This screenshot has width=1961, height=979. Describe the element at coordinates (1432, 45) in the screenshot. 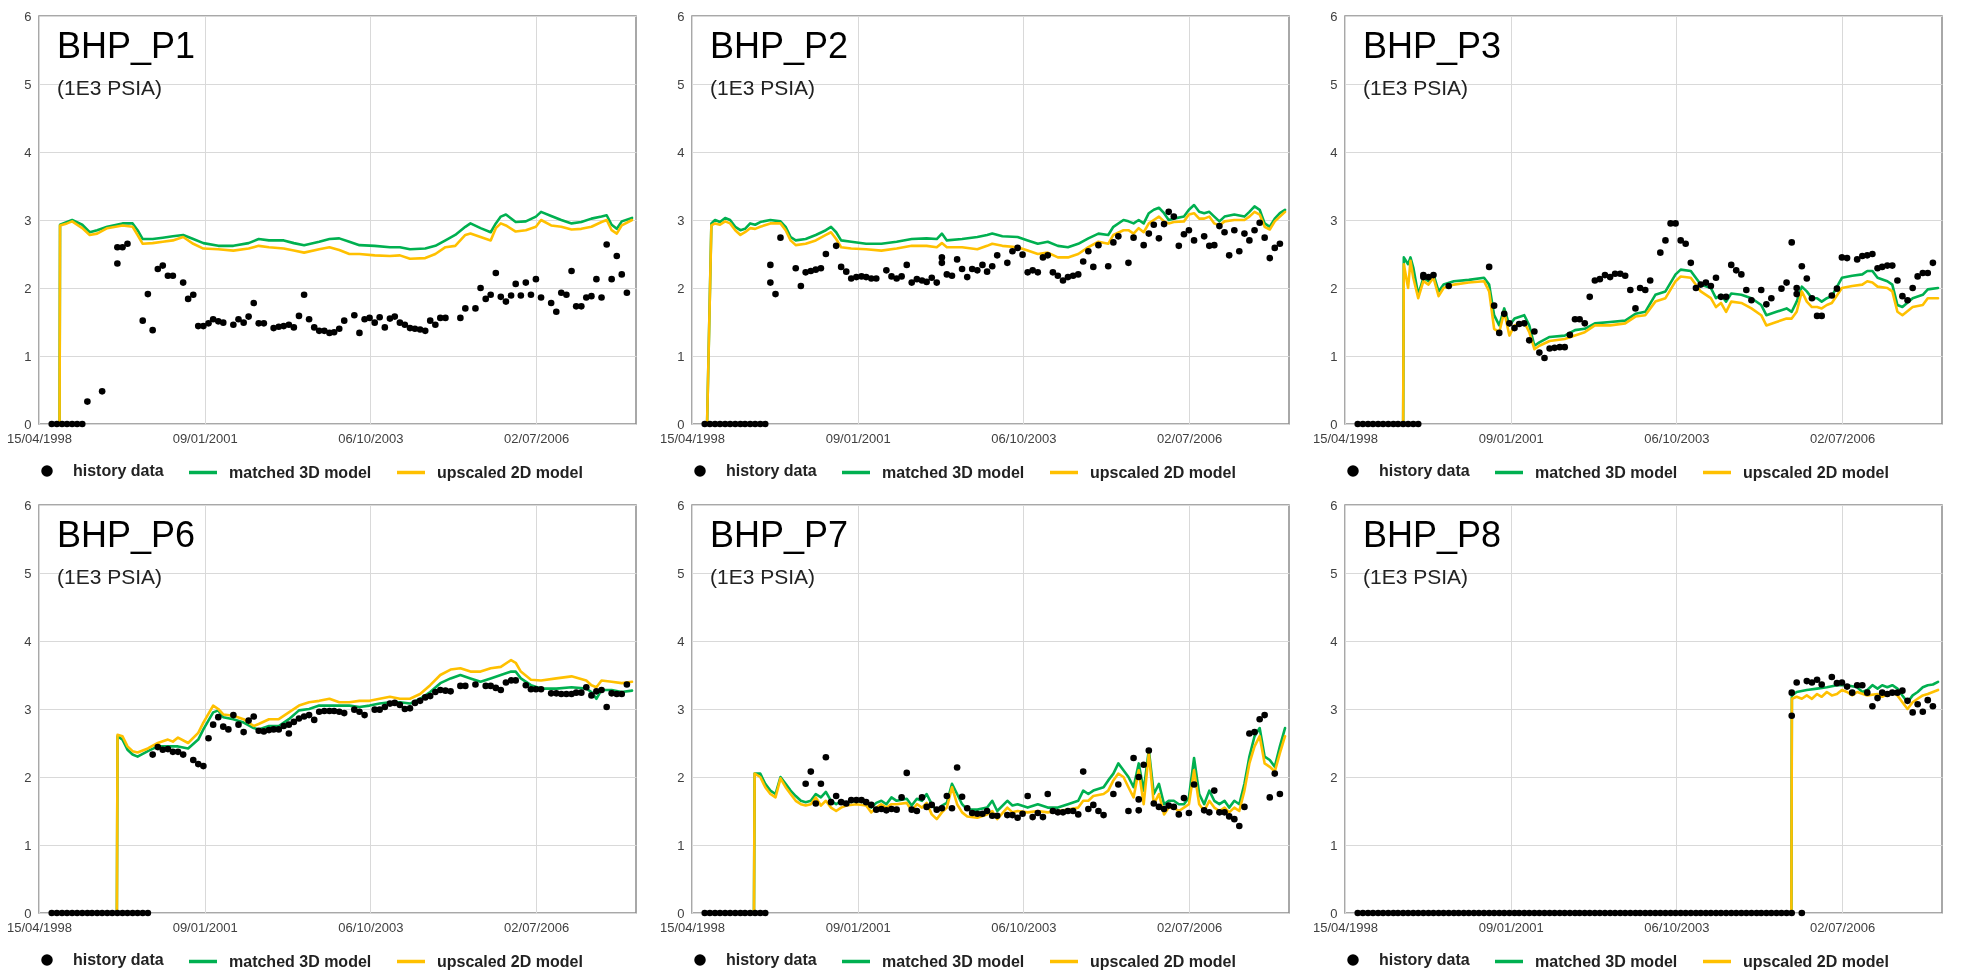

I see `chart-title: BHP_P3` at that location.